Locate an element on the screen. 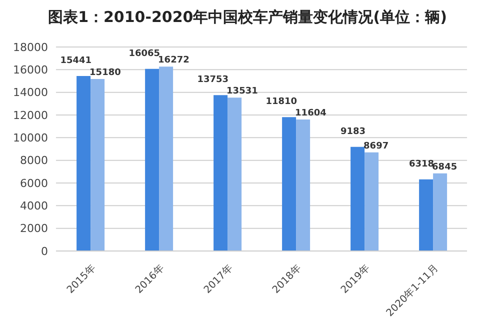 This screenshot has height=330, width=495. data-label: 16065 is located at coordinates (144, 53).